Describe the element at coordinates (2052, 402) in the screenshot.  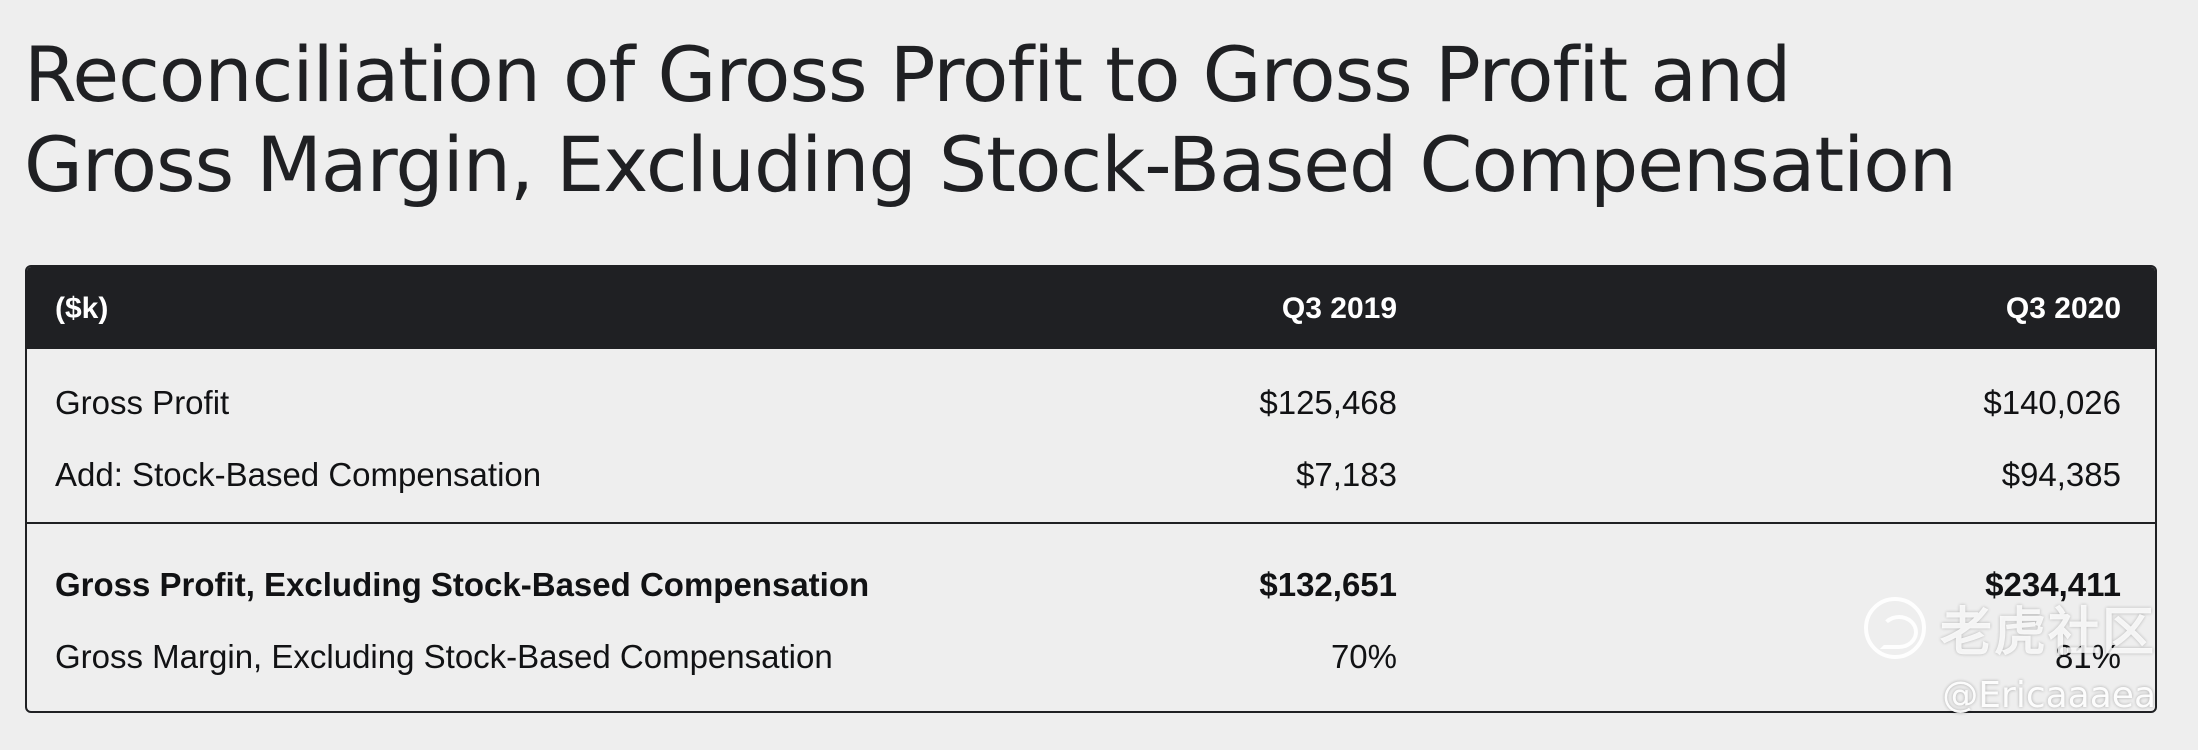
I see `row-value-q3-2020: $140,026` at that location.